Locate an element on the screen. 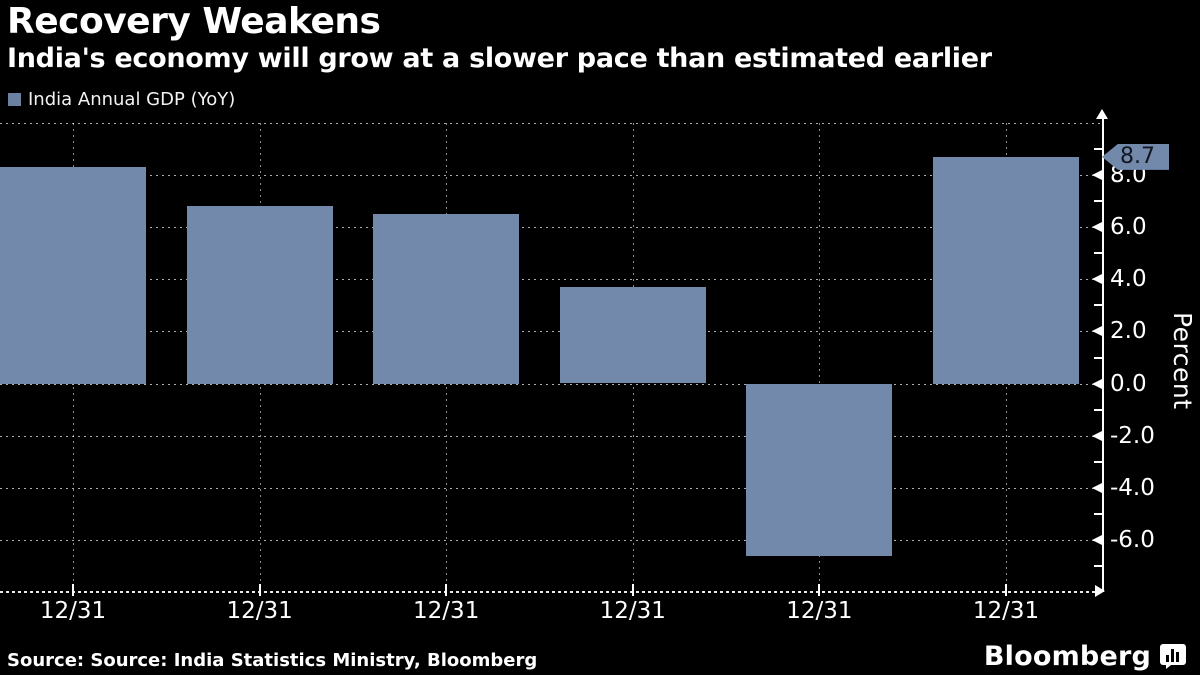  y-axis-line is located at coordinates (1103, 355).